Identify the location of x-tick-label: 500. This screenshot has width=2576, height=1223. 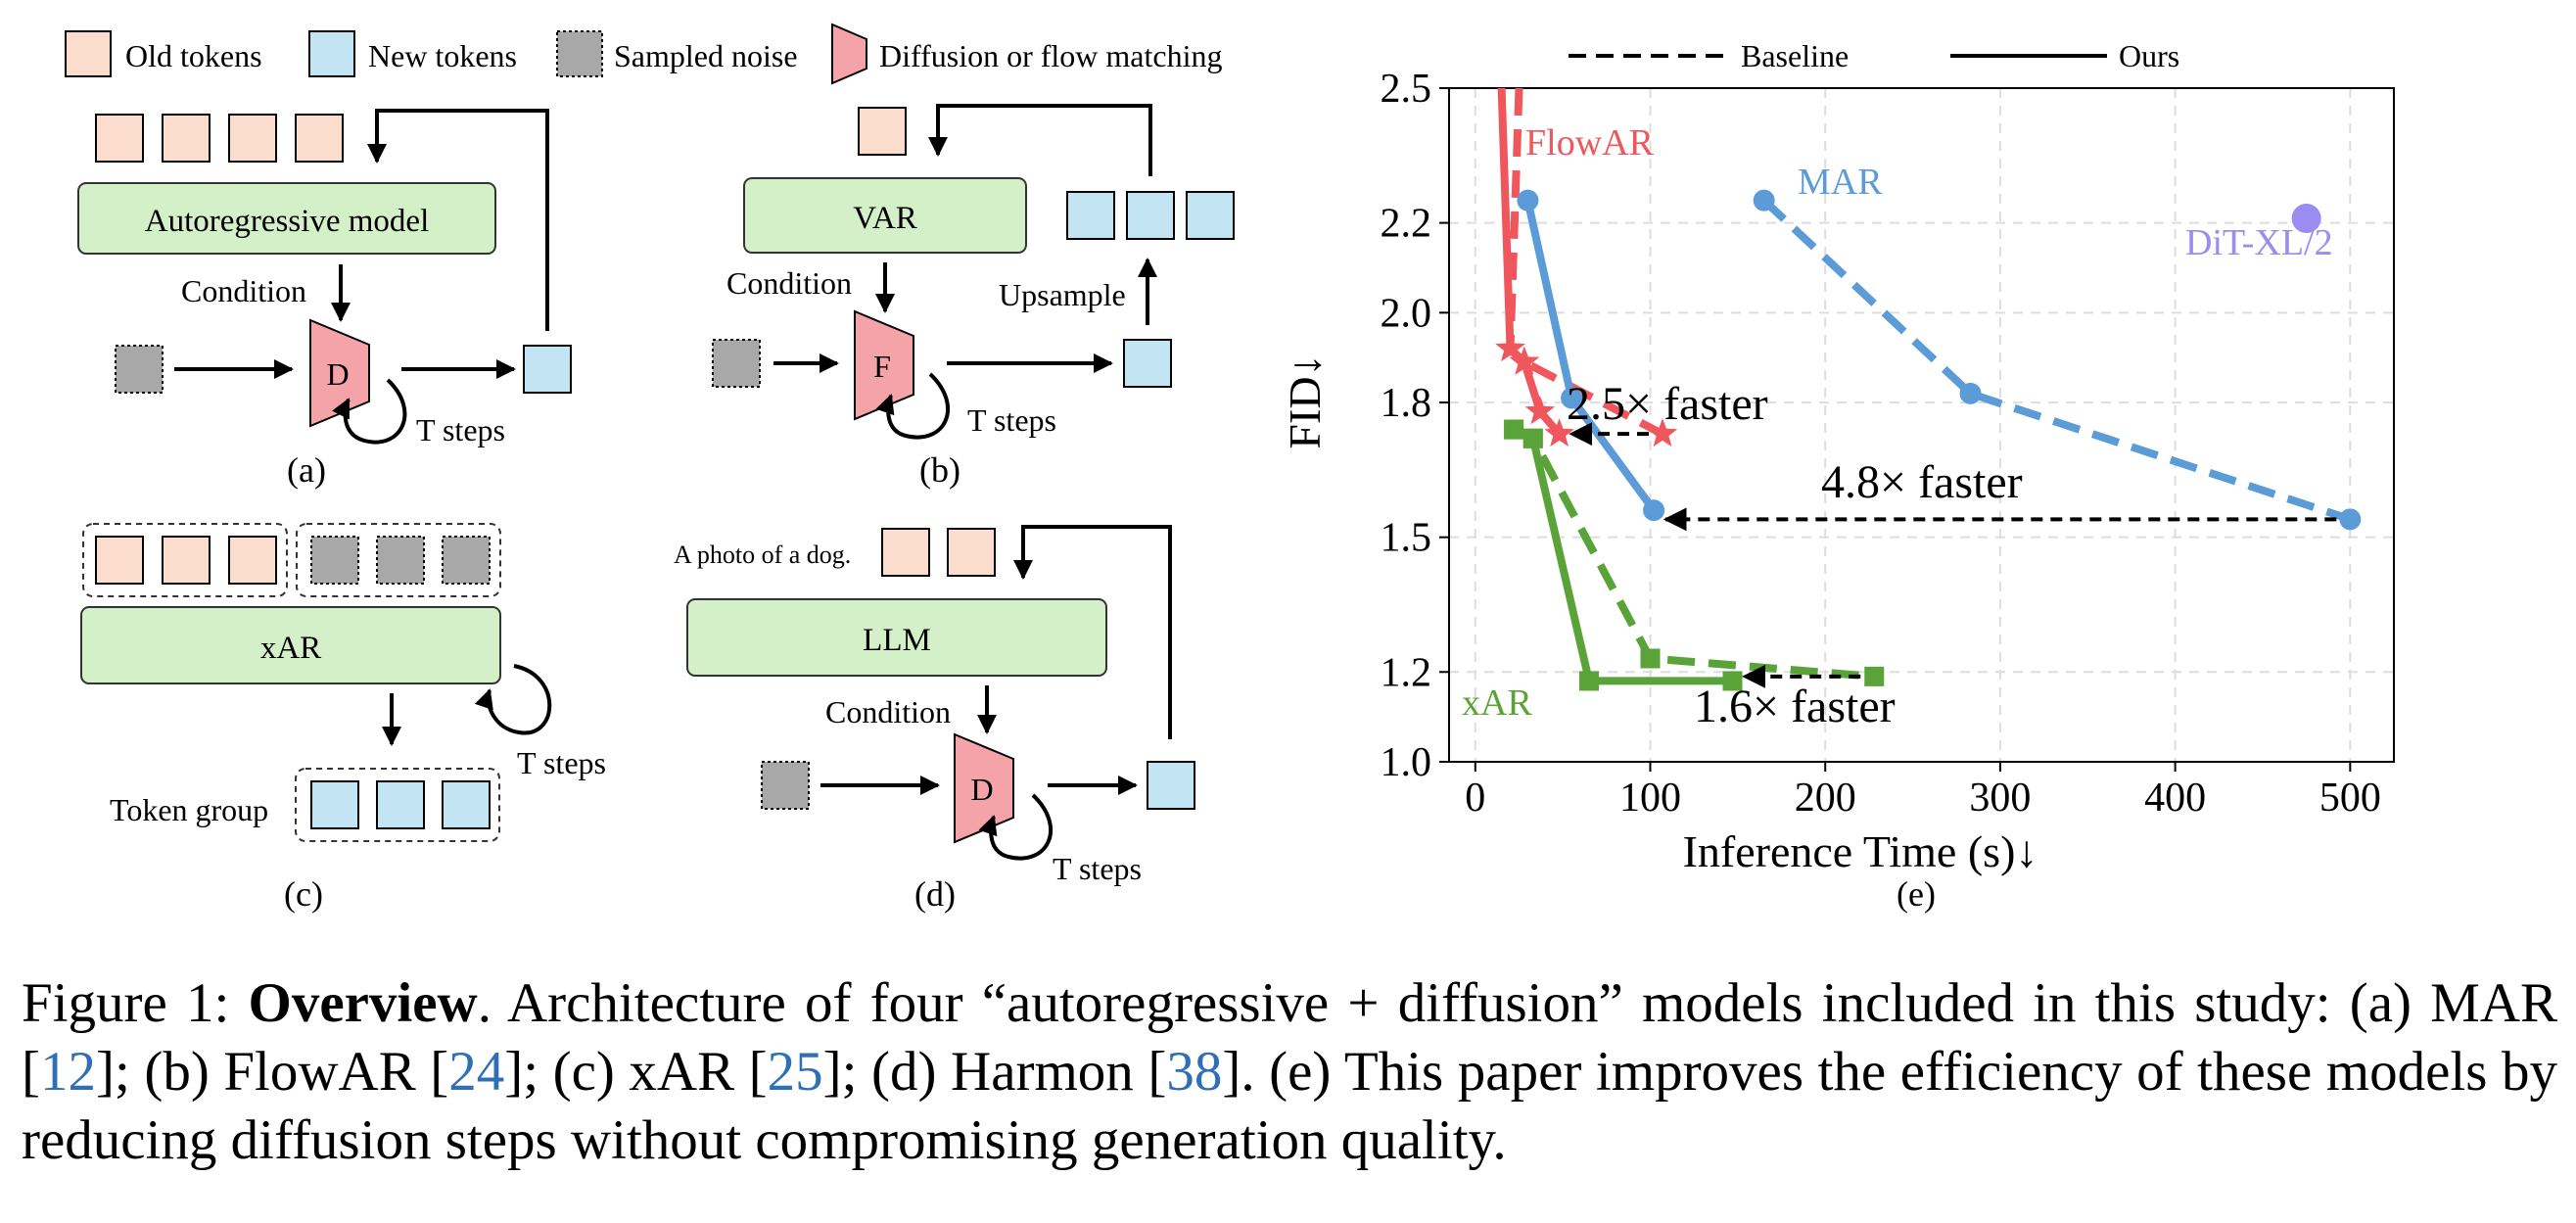
(2350, 798).